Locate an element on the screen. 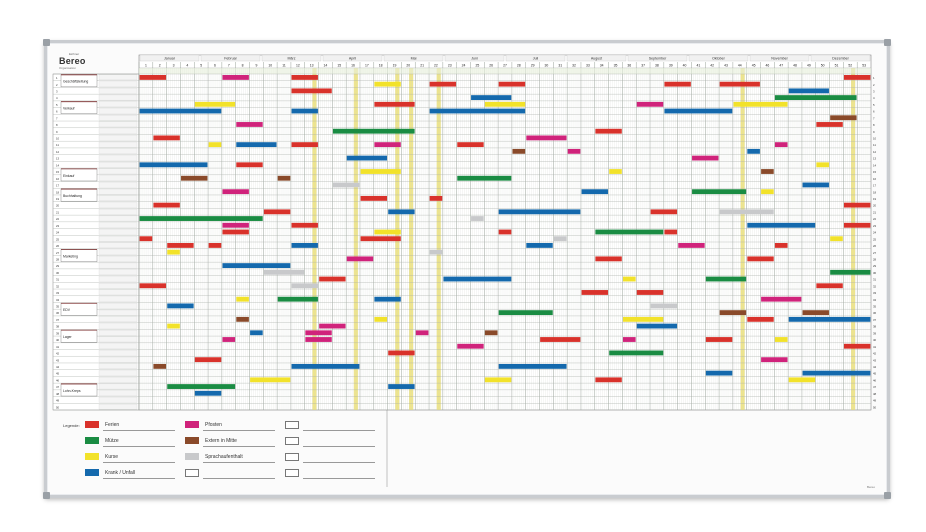  row-number: 32 is located at coordinates (58, 286).